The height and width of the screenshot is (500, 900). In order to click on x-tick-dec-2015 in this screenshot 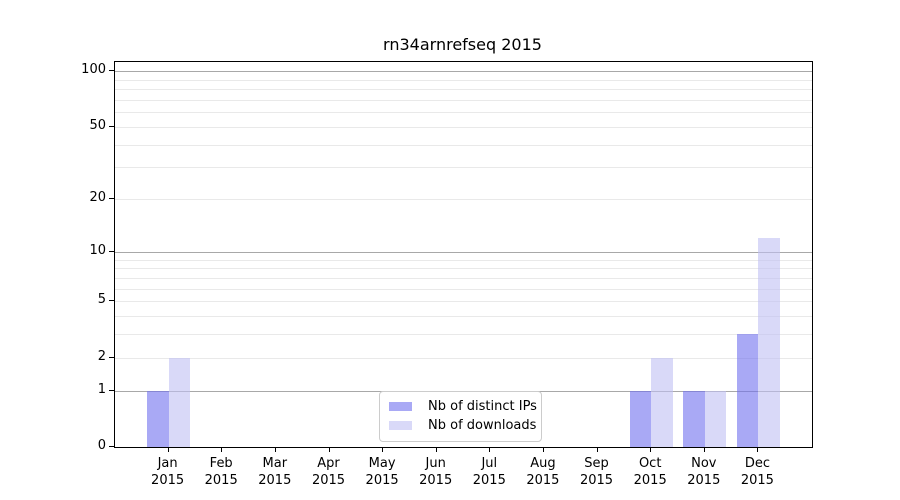, I will do `click(758, 449)`.